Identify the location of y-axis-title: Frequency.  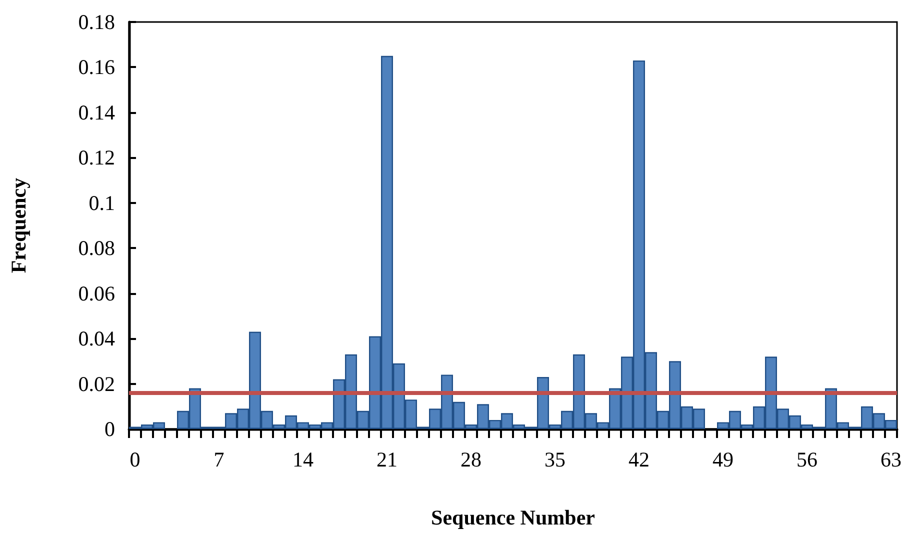
(18, 225).